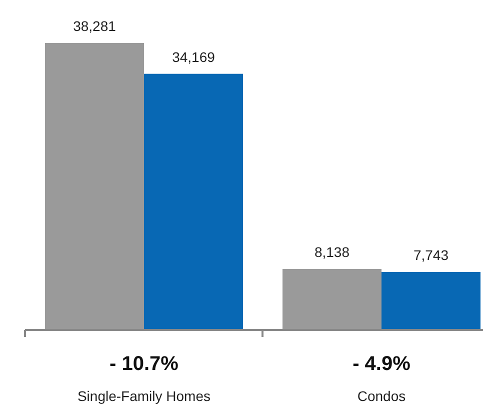  I want to click on text: - 10.7%, so click(144, 364).